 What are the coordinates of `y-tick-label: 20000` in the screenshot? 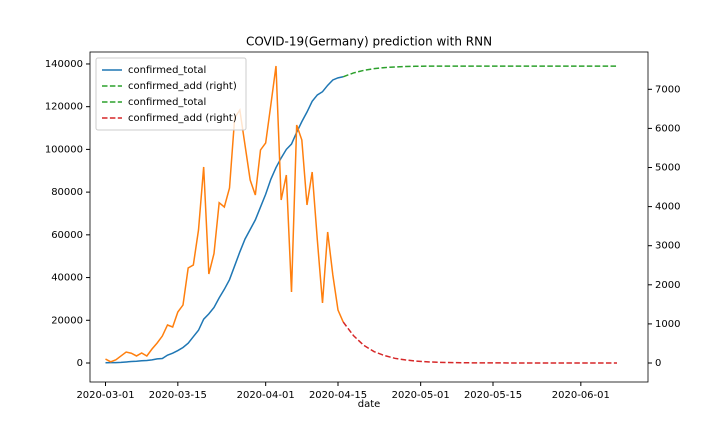 It's located at (67, 320).